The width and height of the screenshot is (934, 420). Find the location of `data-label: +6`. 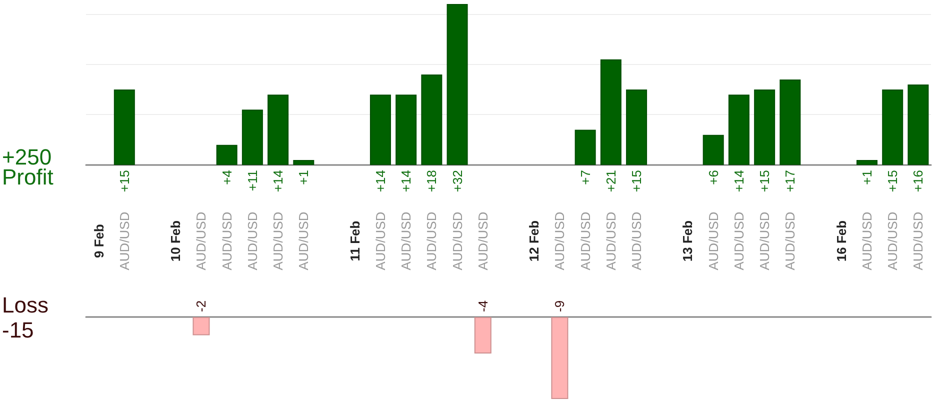

data-label: +6 is located at coordinates (713, 177).